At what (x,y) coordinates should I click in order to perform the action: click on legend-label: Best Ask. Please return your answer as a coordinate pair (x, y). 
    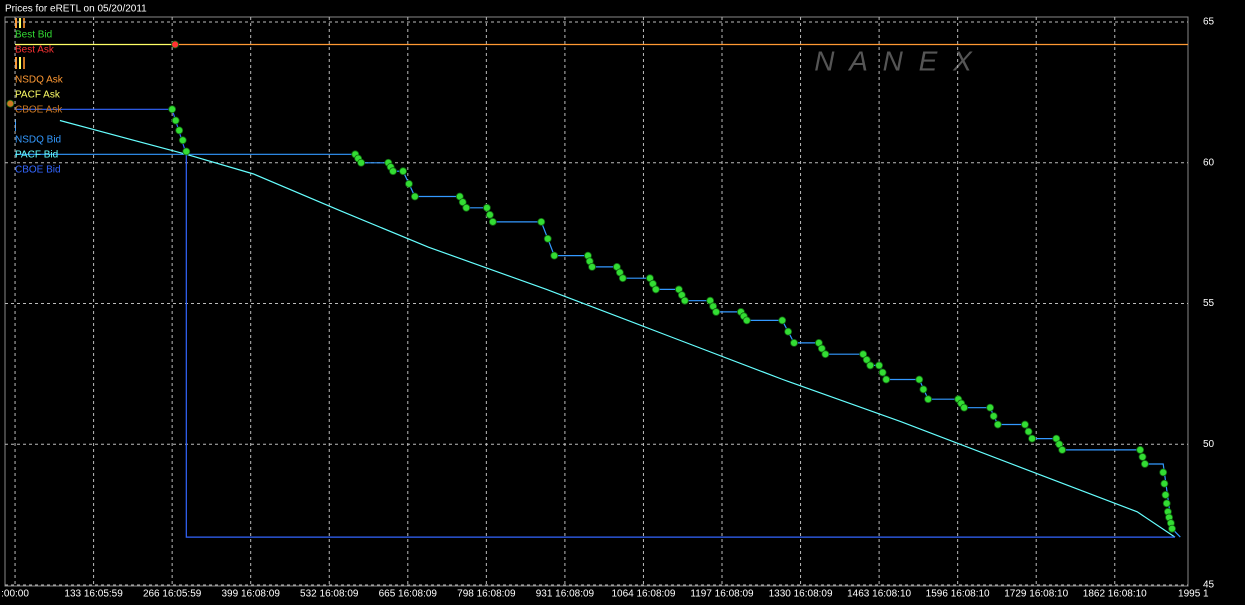
    Looking at the image, I should click on (35, 50).